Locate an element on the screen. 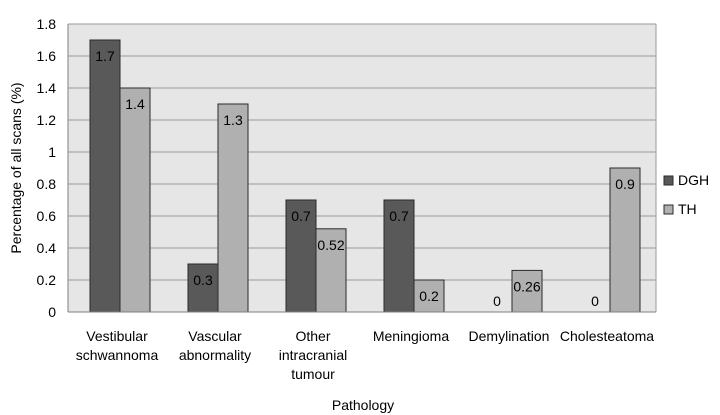 The width and height of the screenshot is (720, 415). y-tick-label: 1.4 is located at coordinates (47, 88).